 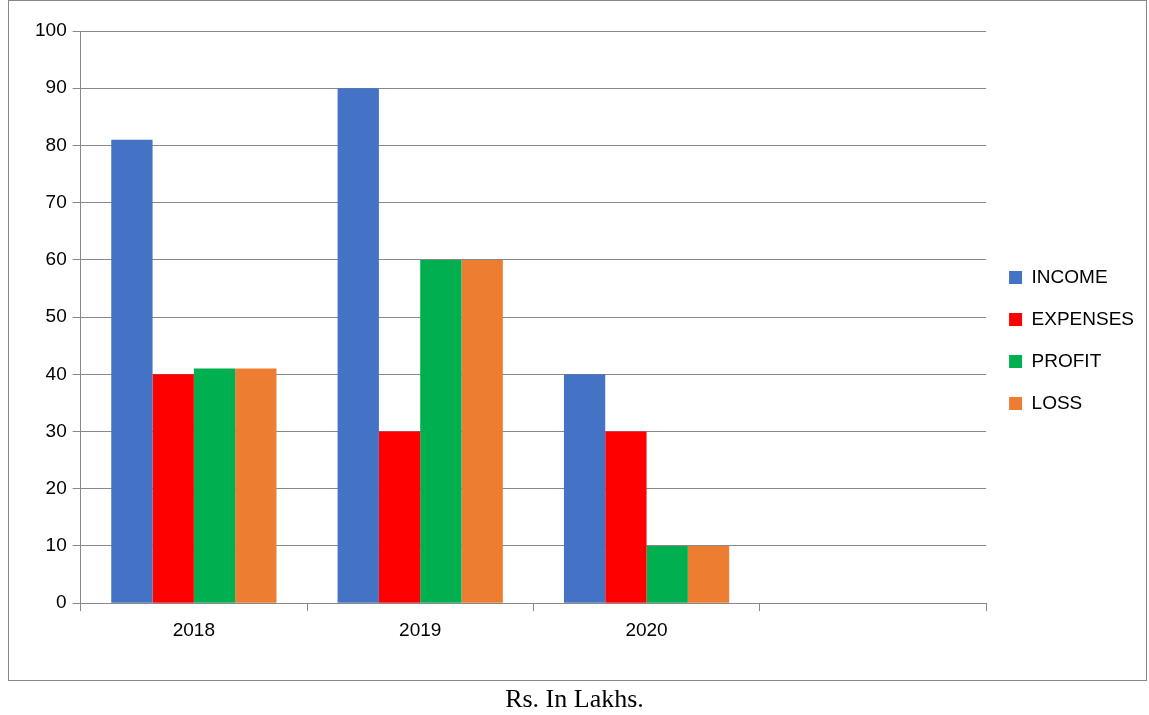 I want to click on y-tick-label: 20, so click(x=56, y=487).